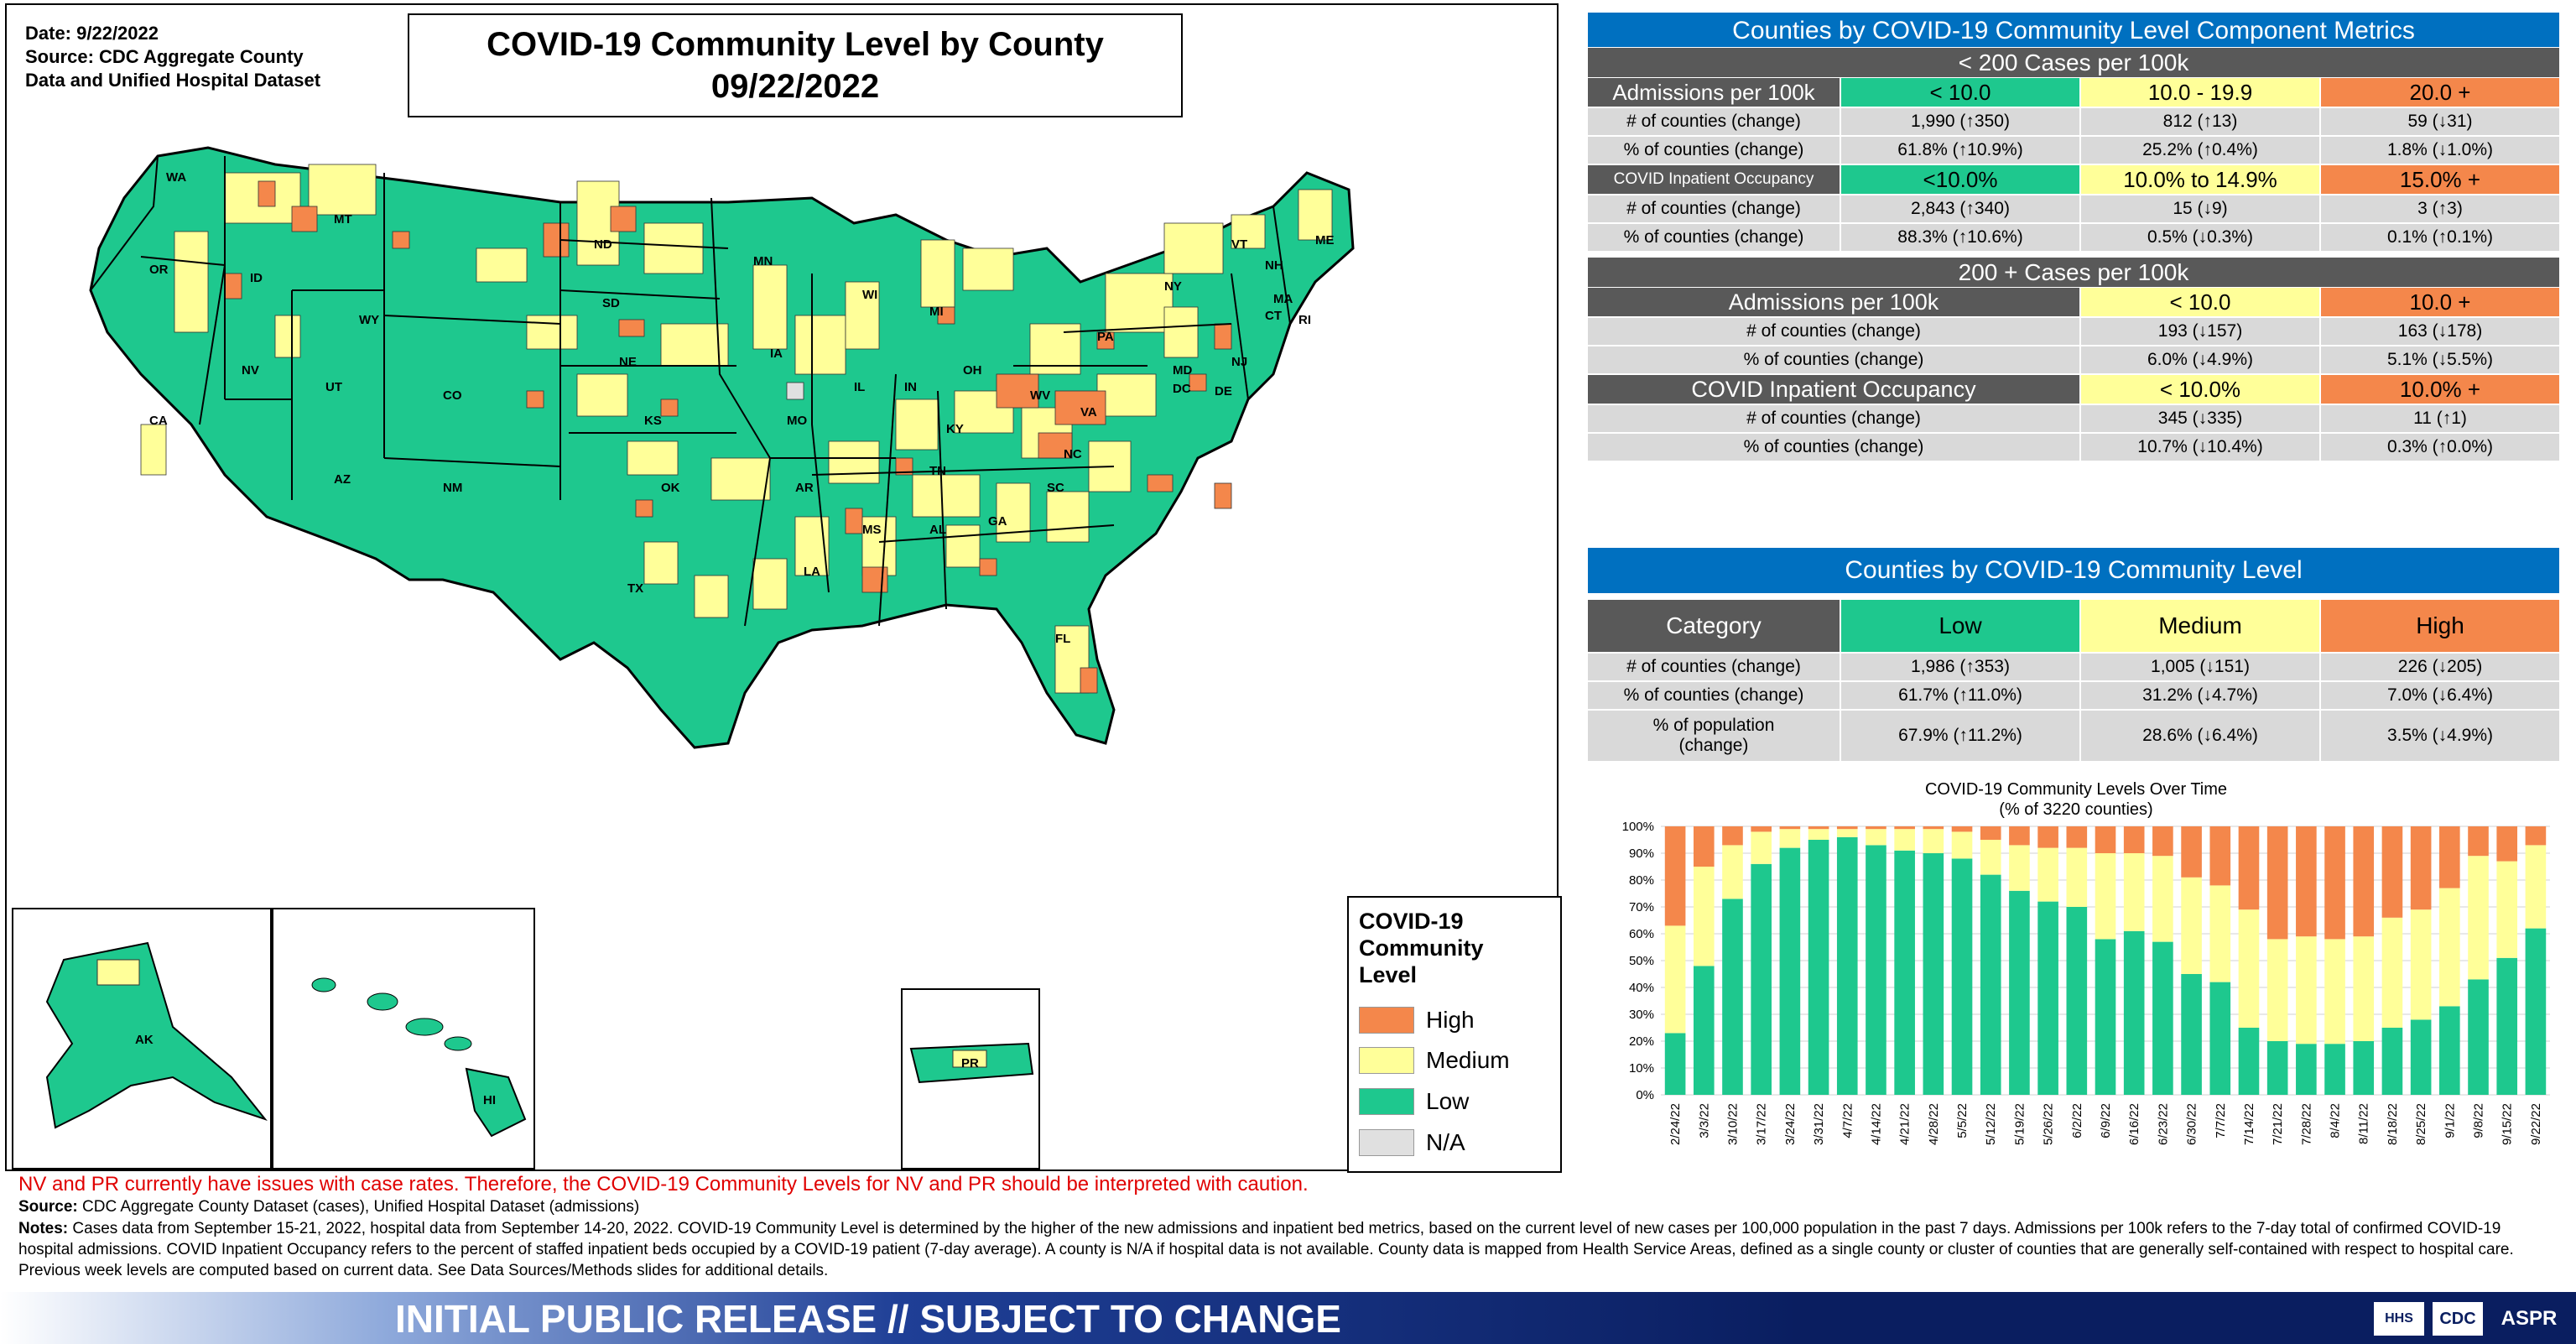 The width and height of the screenshot is (2576, 1344). I want to click on x-tick-label: 9/15/22, so click(2508, 1124).